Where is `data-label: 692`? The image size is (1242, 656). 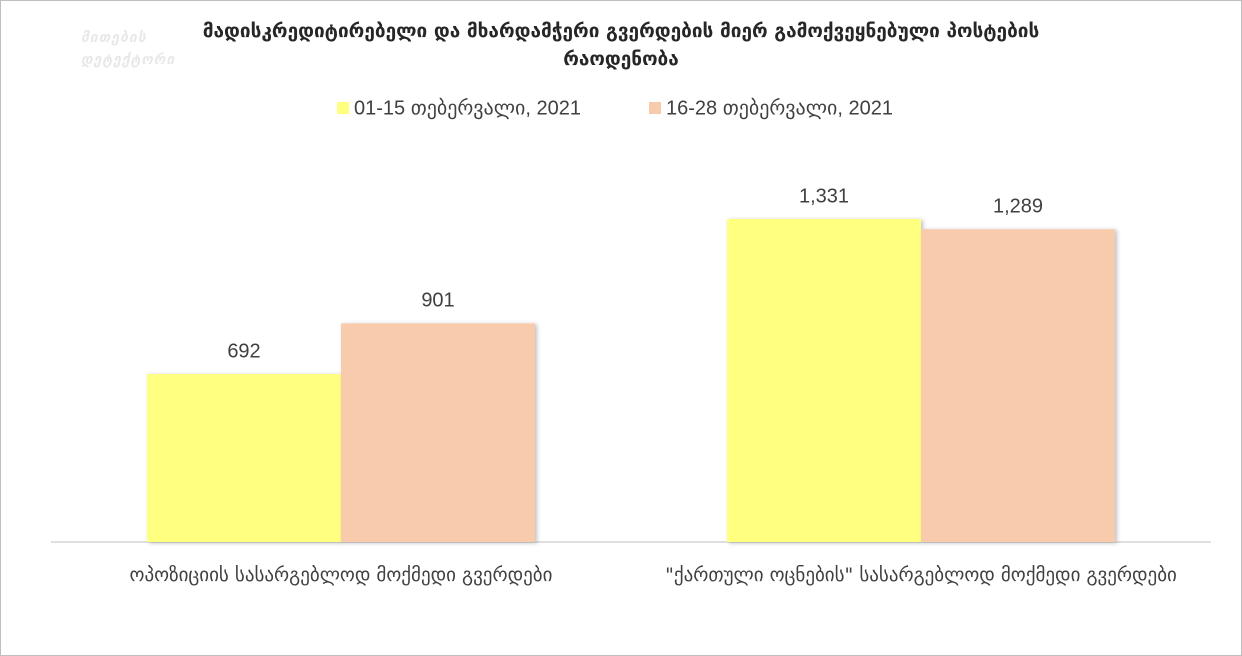
data-label: 692 is located at coordinates (243, 351).